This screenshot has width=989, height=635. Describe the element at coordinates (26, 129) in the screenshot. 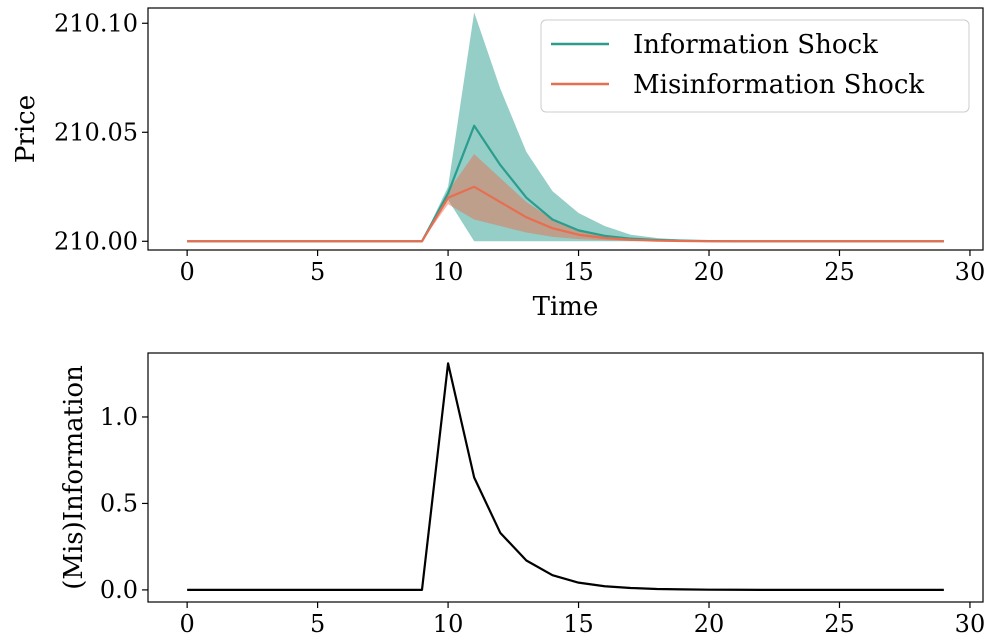

I see `y-axis-label: Price` at that location.